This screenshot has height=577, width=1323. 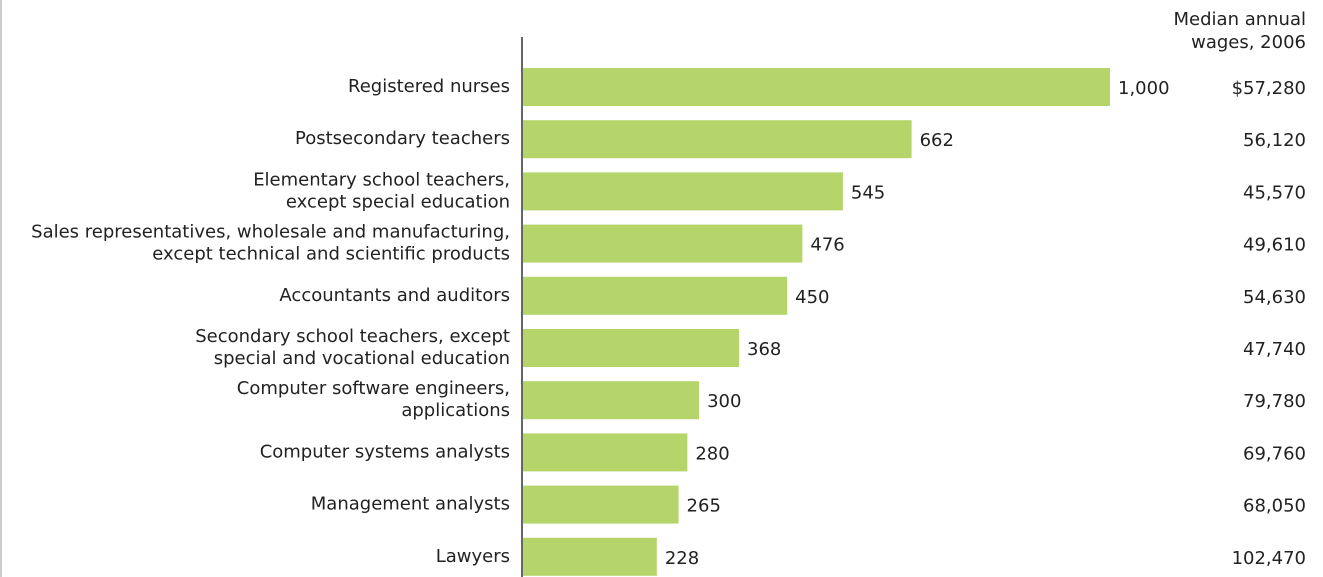 I want to click on category-label: Postsecondary teachers, so click(x=402, y=138).